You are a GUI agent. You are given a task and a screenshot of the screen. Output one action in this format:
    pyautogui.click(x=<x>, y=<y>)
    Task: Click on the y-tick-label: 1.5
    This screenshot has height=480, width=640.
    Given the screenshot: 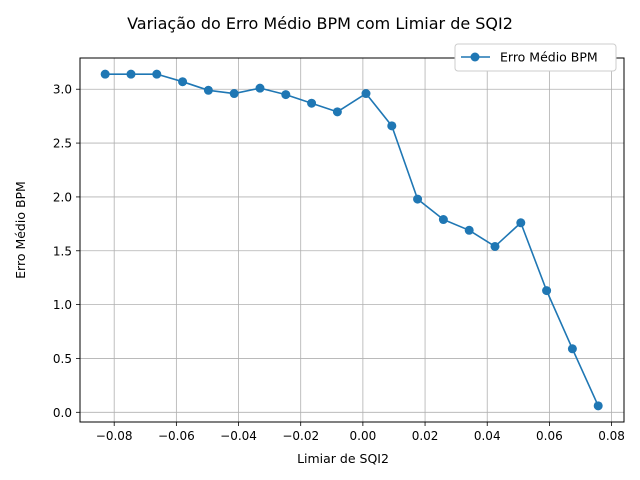 What is the action you would take?
    pyautogui.click(x=62, y=251)
    